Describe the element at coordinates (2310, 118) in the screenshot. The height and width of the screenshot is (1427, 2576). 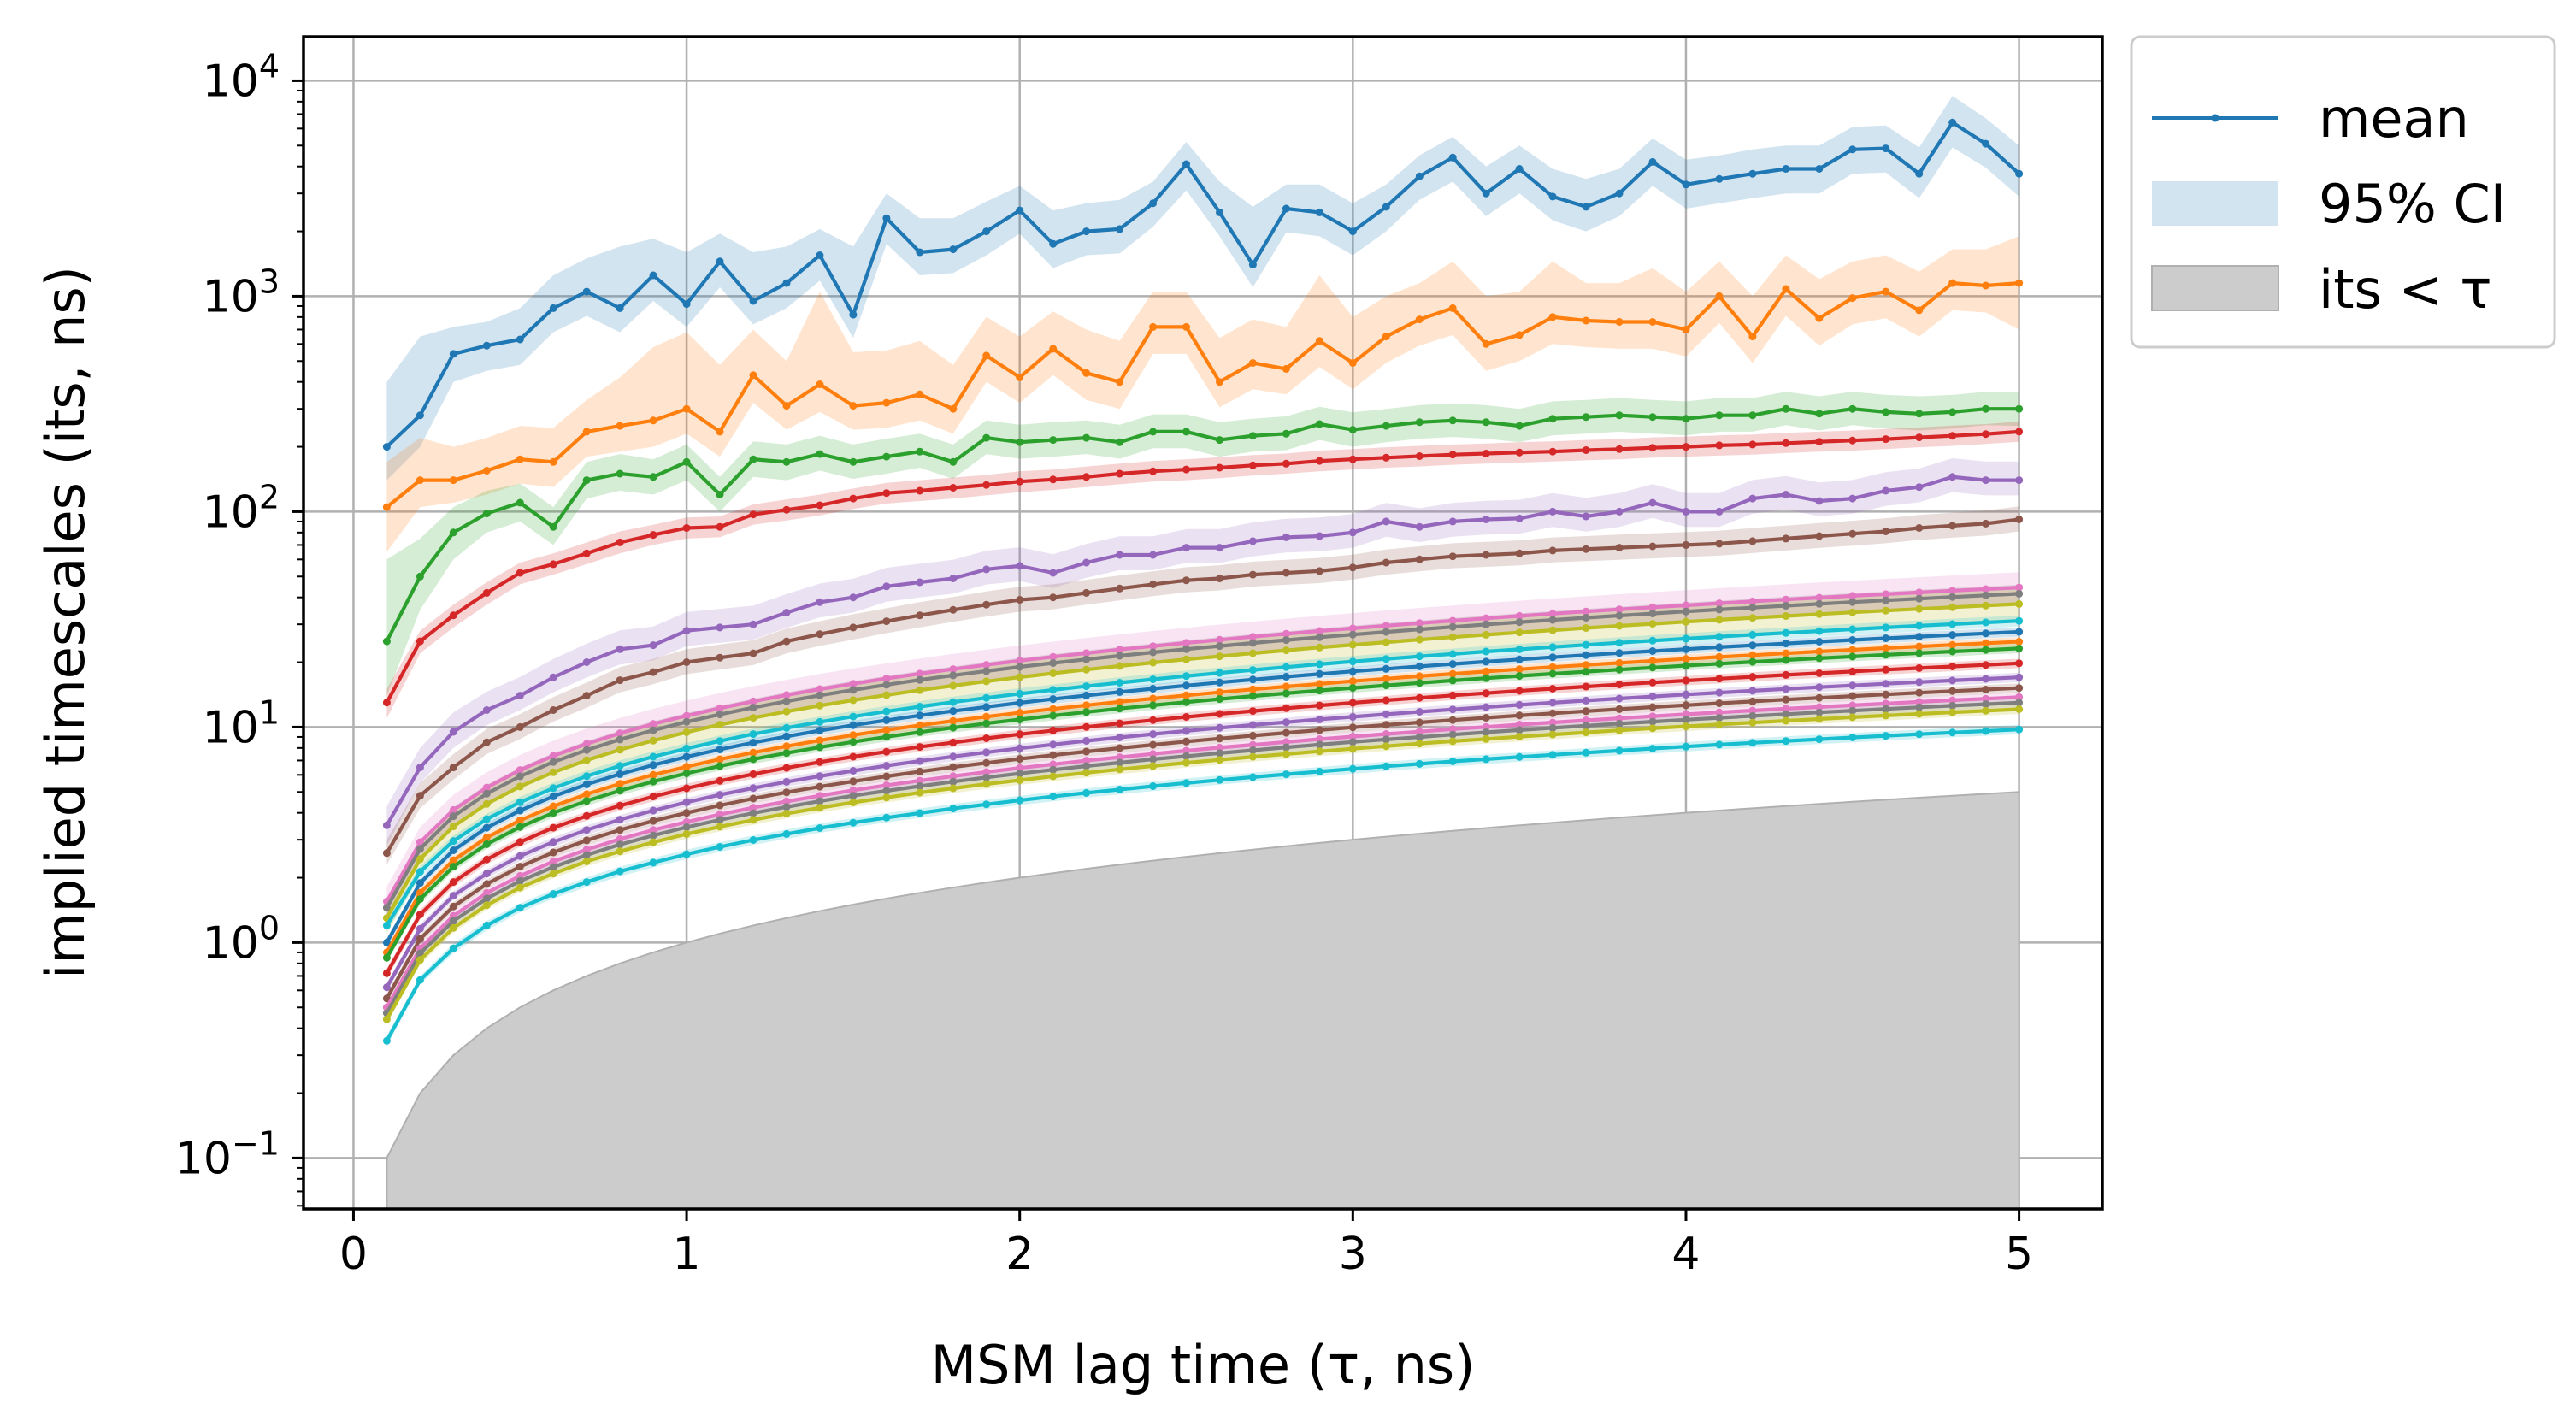
I see `legend-entry-mean: mean` at that location.